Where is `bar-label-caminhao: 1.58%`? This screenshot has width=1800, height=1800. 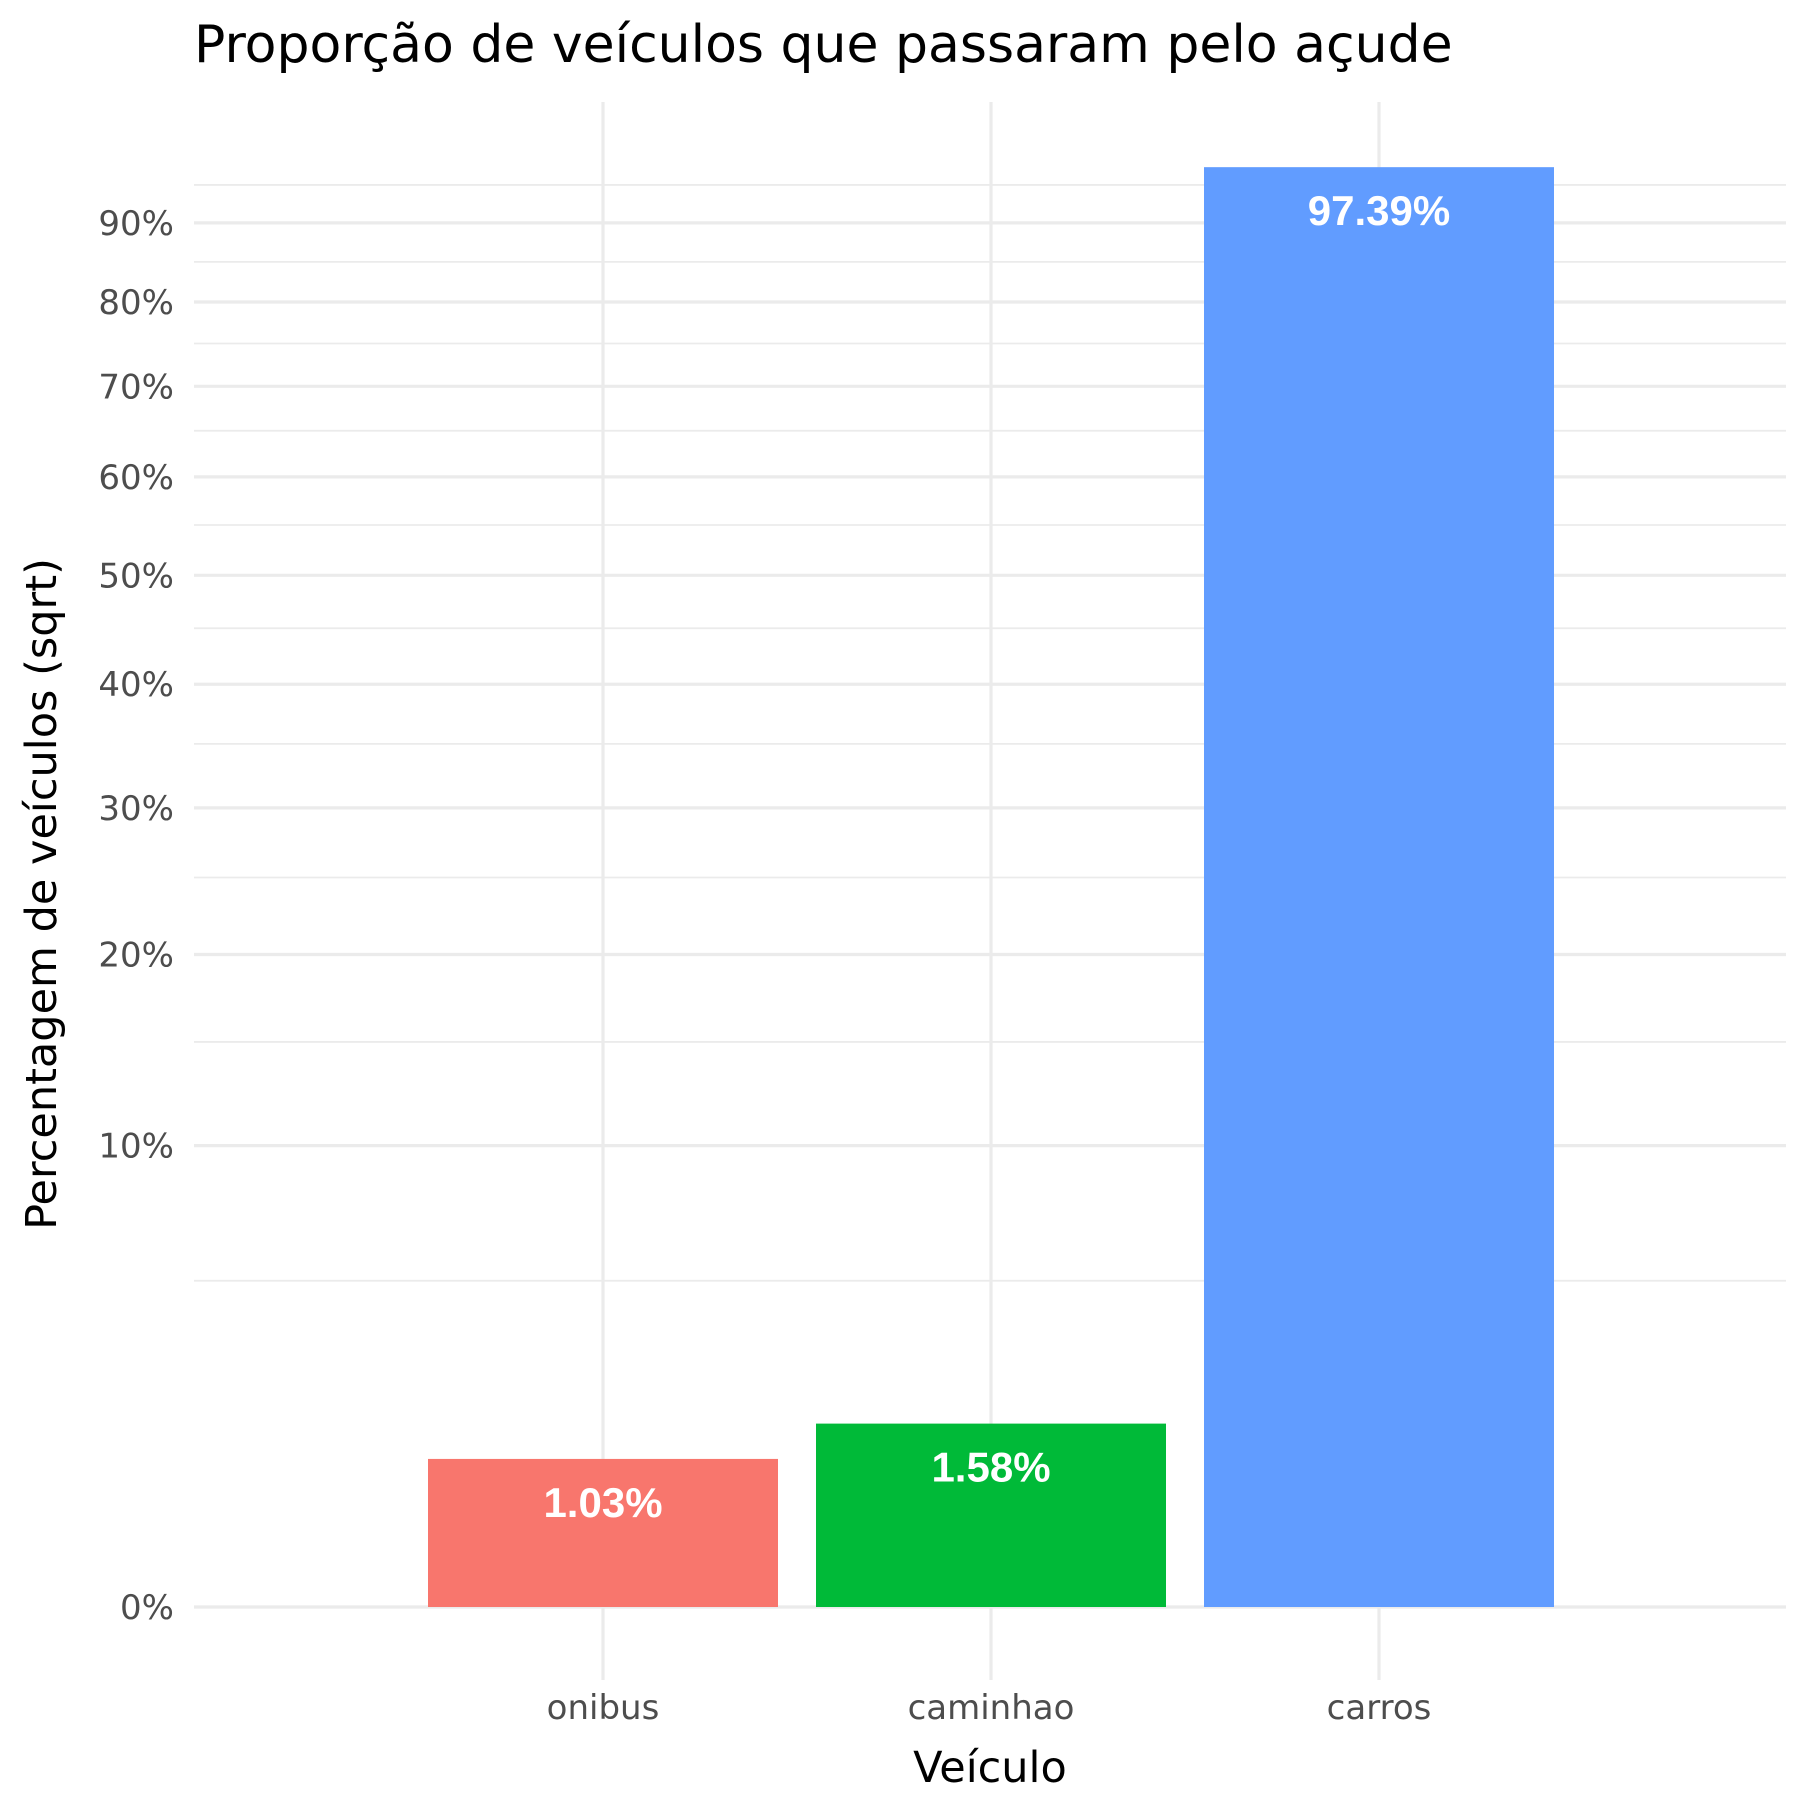
bar-label-caminhao: 1.58% is located at coordinates (990, 1467).